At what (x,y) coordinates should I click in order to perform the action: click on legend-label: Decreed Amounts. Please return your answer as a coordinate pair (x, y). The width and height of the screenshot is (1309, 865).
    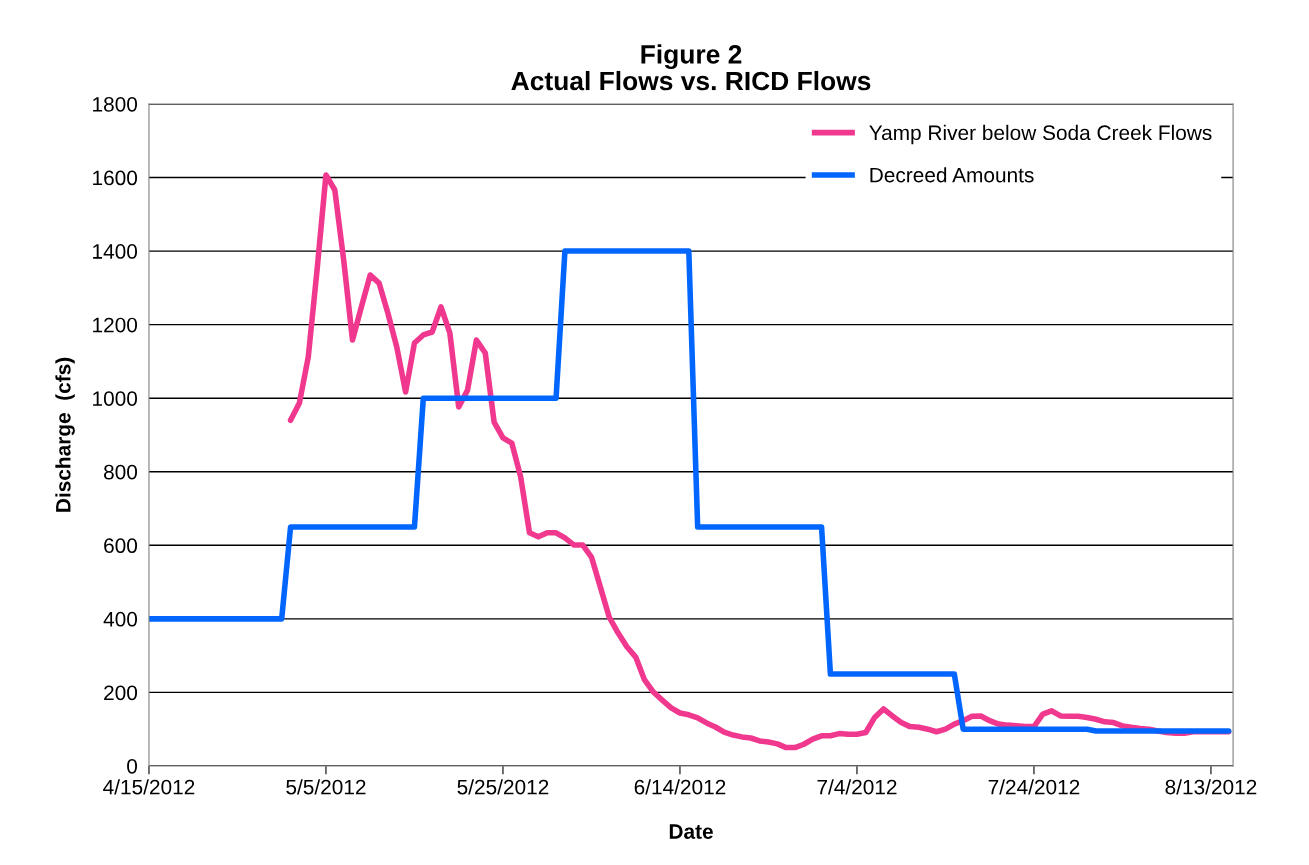
    Looking at the image, I should click on (952, 175).